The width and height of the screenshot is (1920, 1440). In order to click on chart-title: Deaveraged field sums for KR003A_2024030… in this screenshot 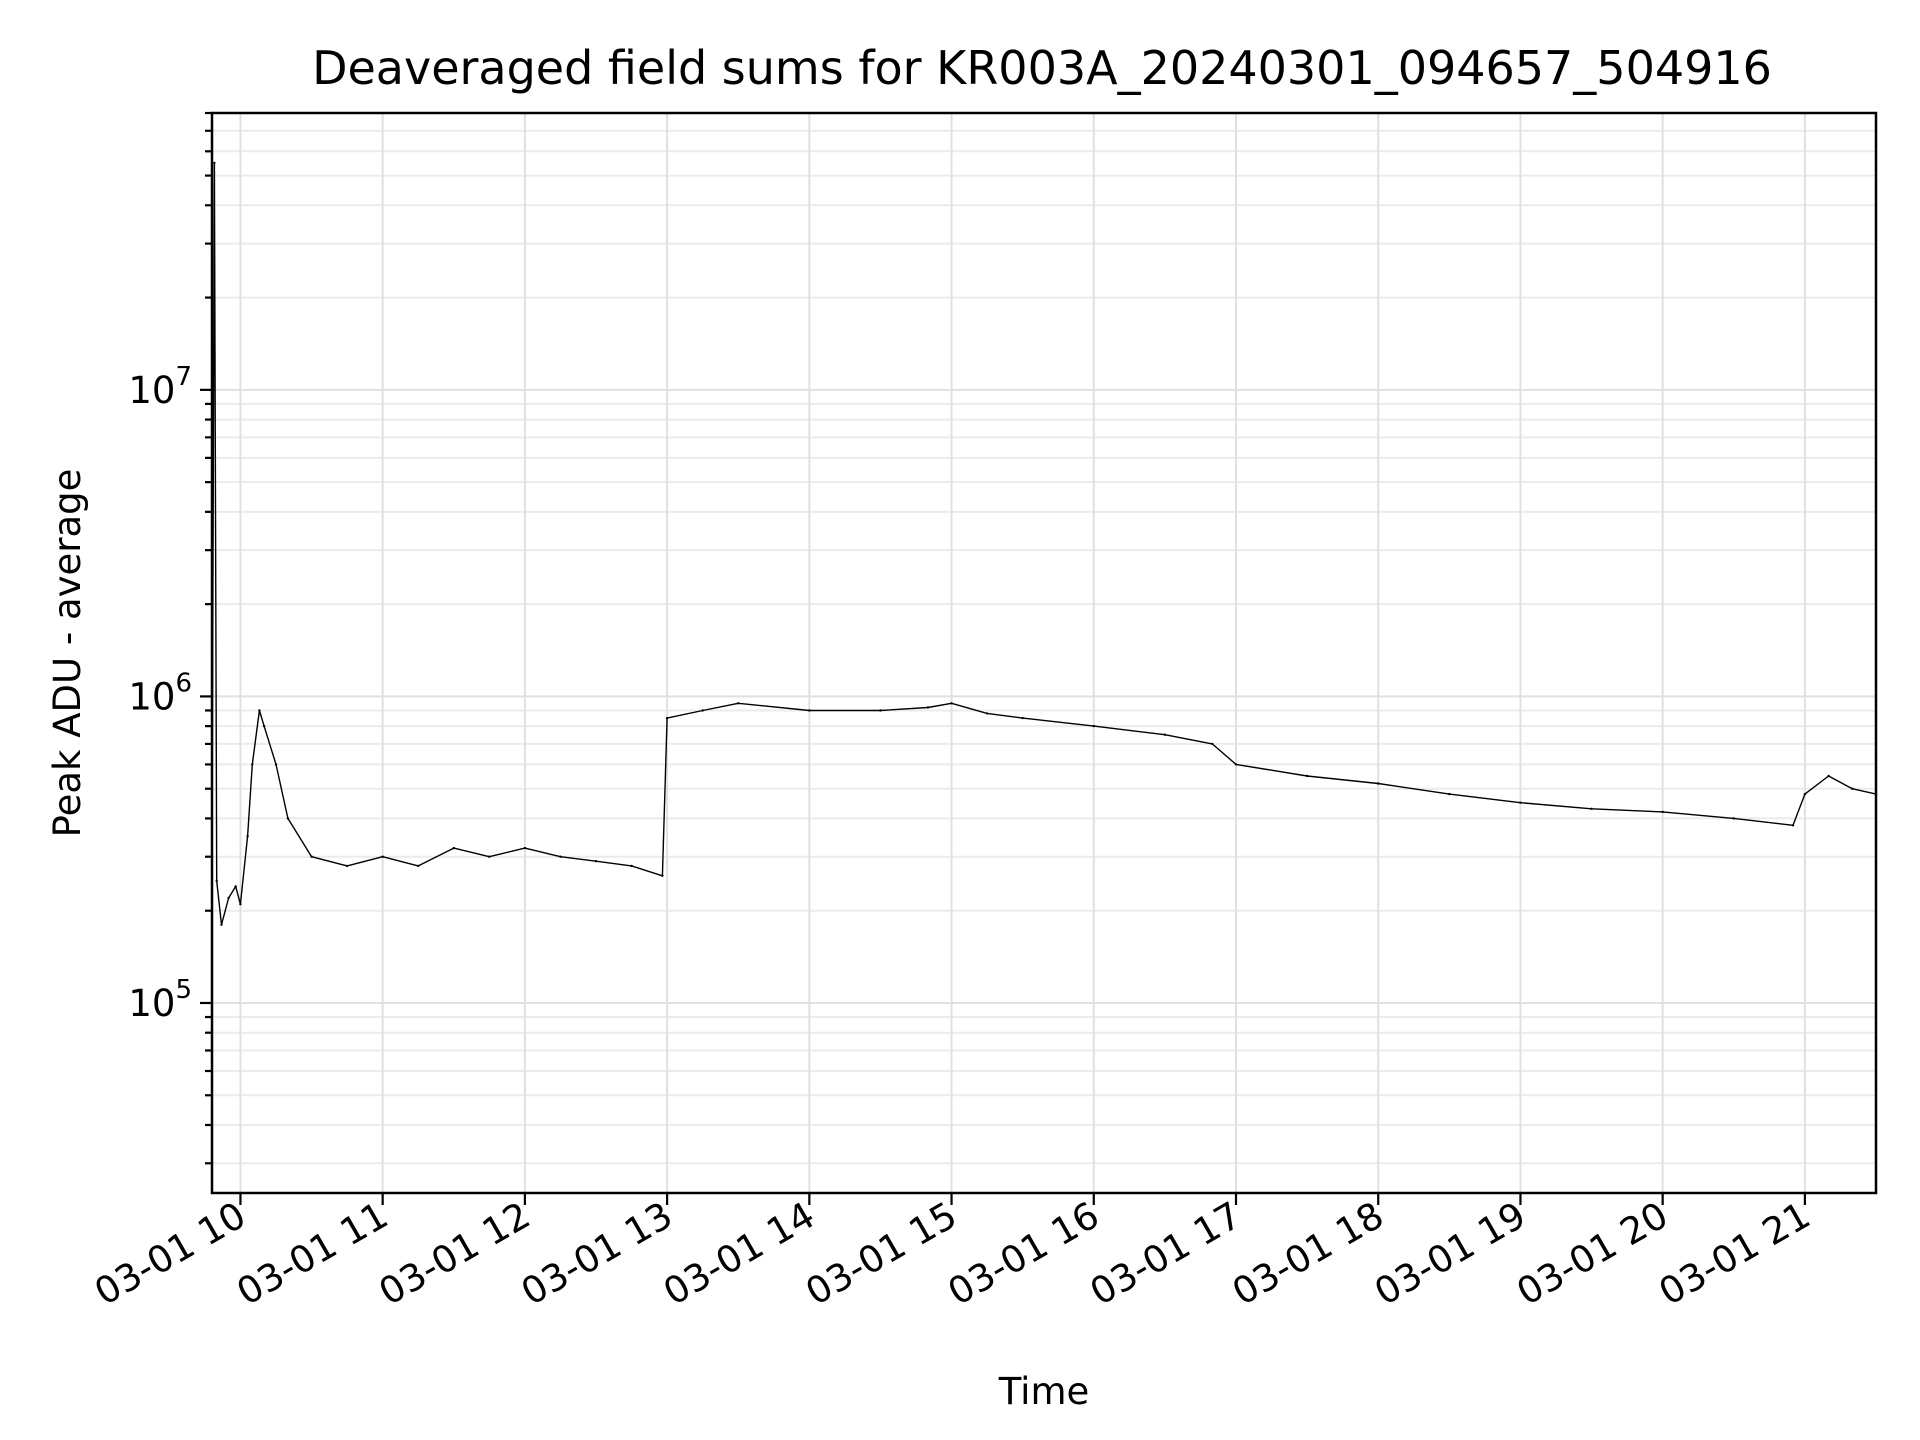, I will do `click(1042, 68)`.